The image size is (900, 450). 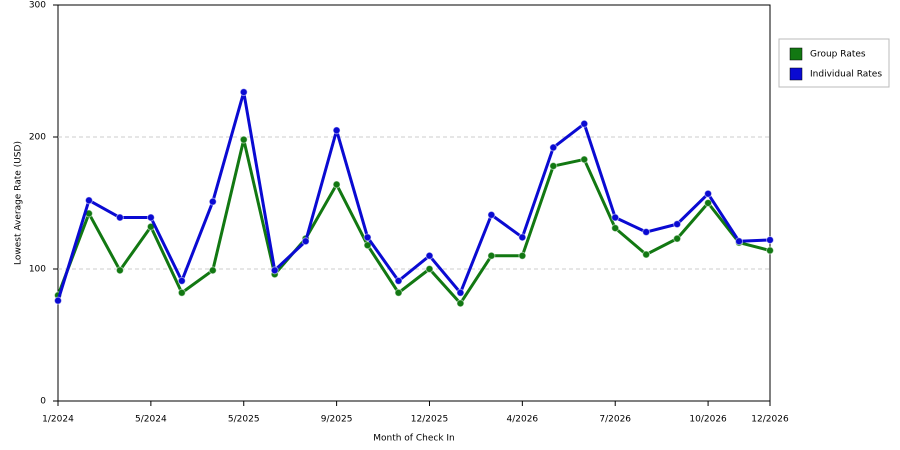 I want to click on x-axis-title: Month of Check In, so click(x=414, y=439).